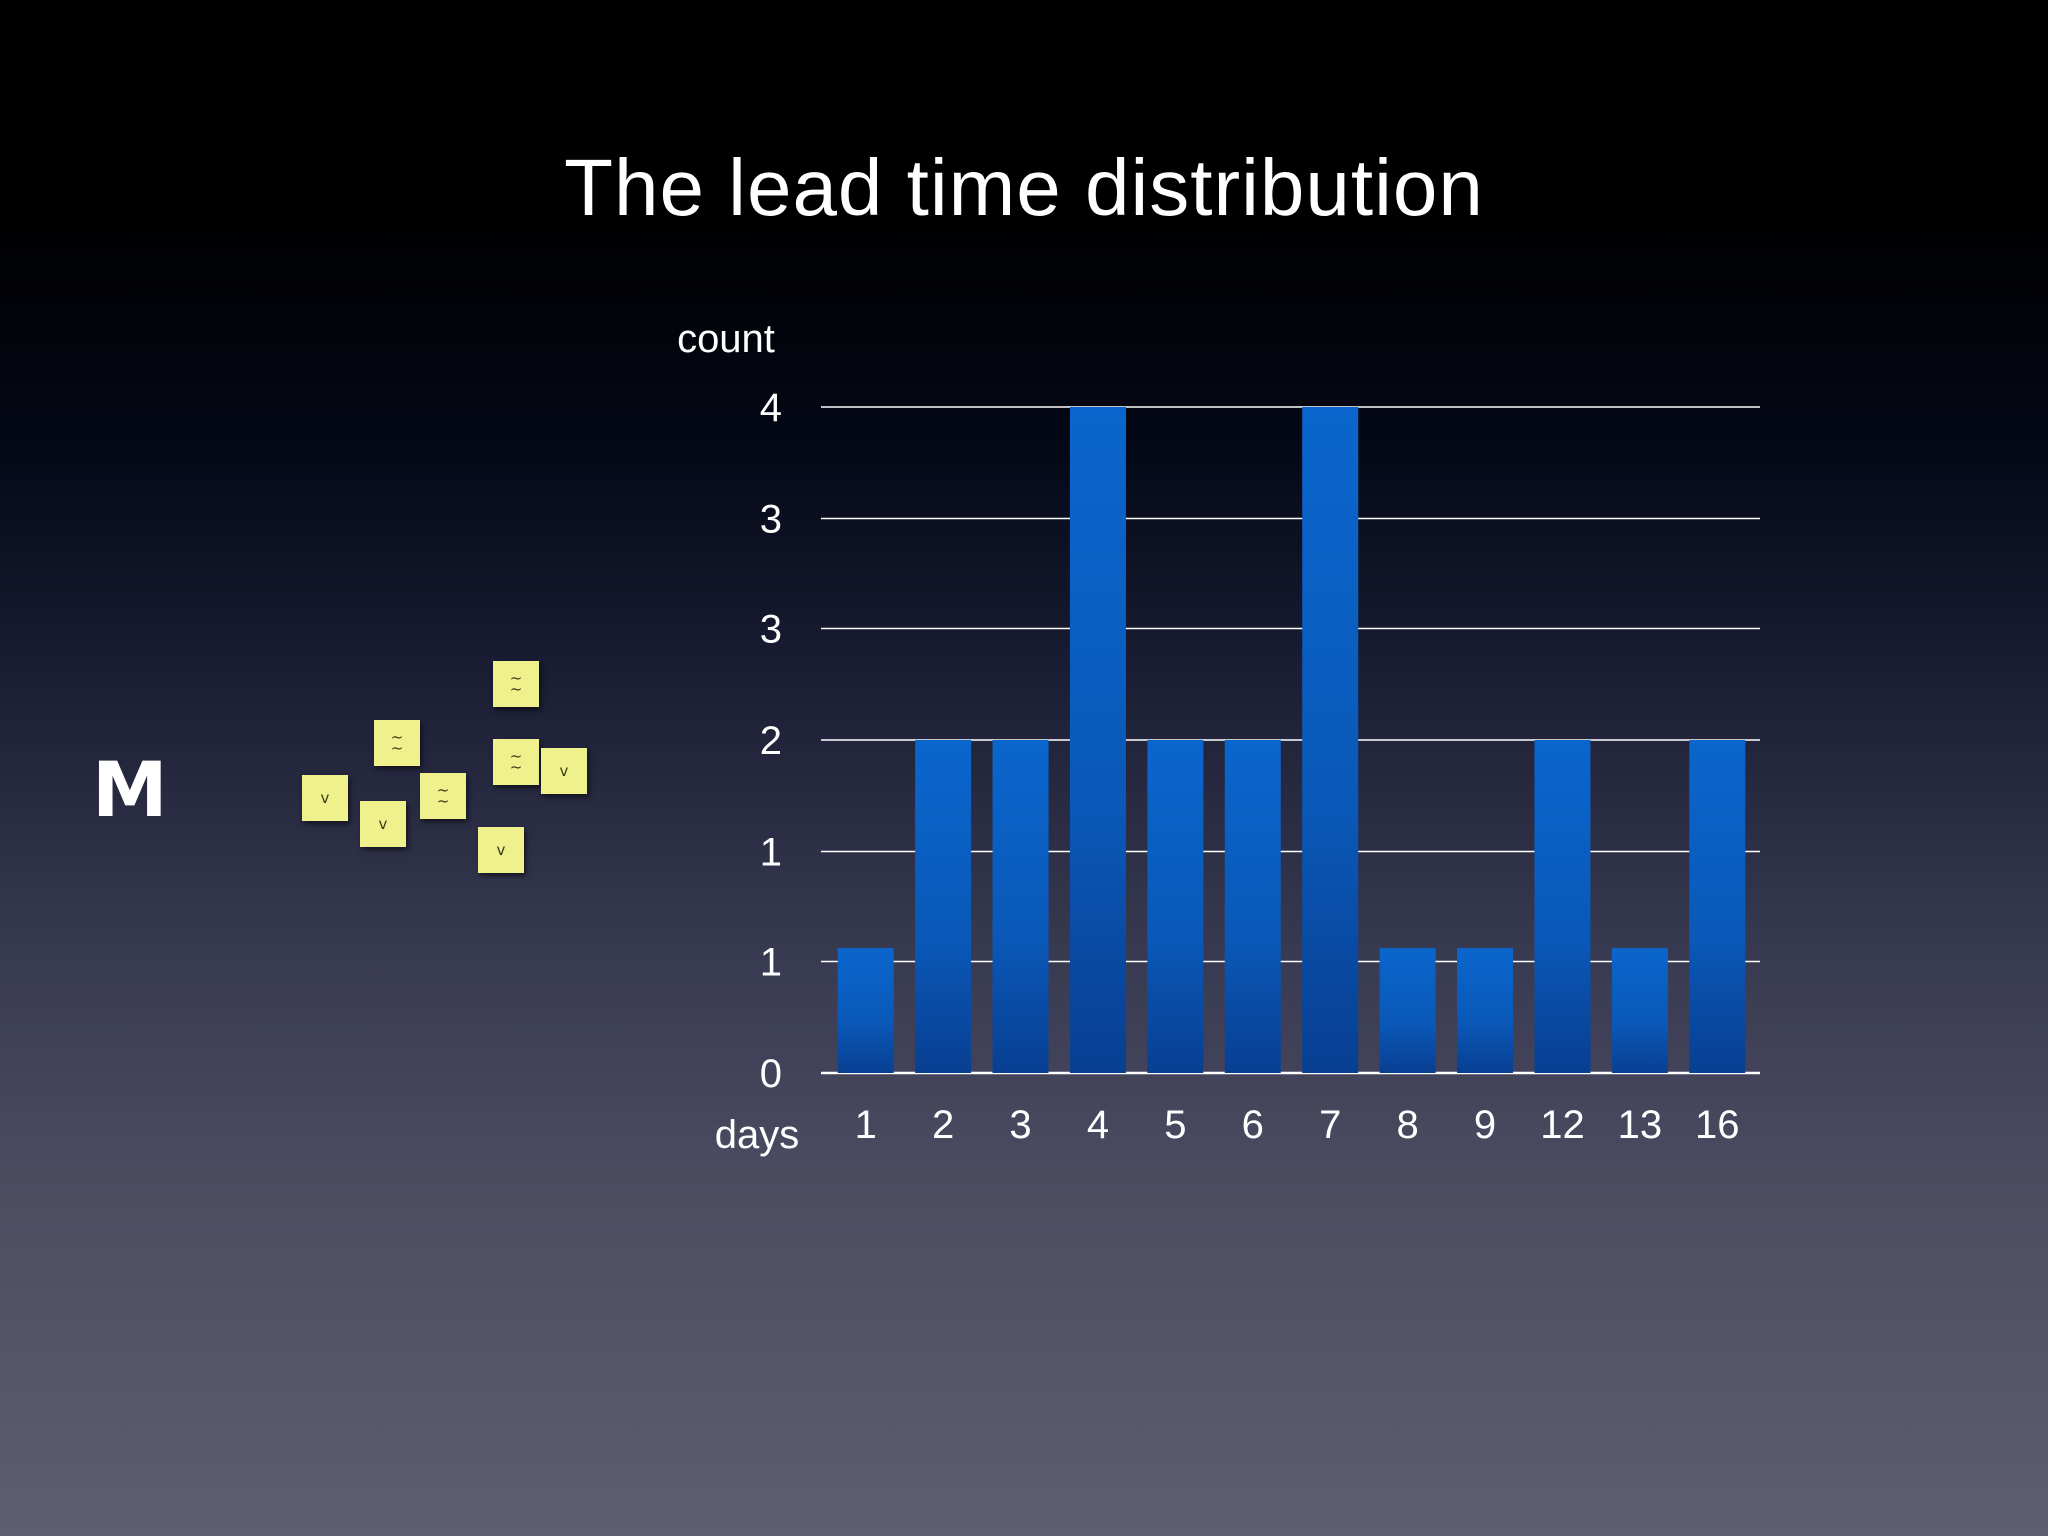  What do you see at coordinates (1330, 1125) in the screenshot?
I see `x-tick-label: 7` at bounding box center [1330, 1125].